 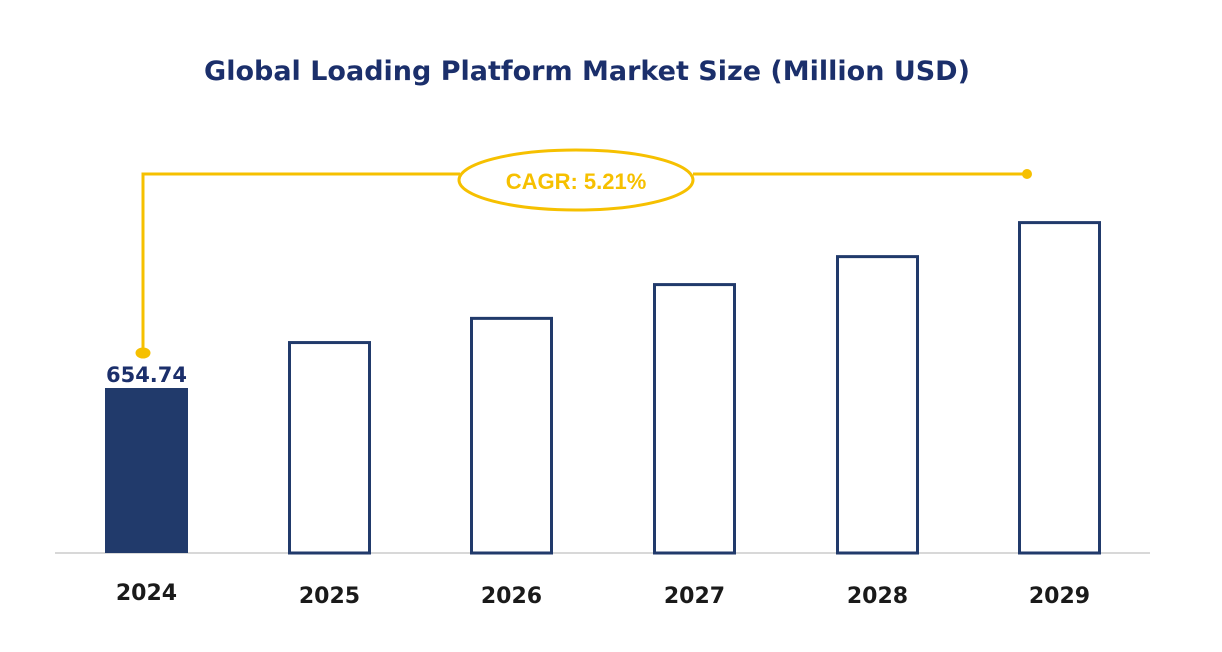 What do you see at coordinates (143, 353) in the screenshot?
I see `cagr-start-dot` at bounding box center [143, 353].